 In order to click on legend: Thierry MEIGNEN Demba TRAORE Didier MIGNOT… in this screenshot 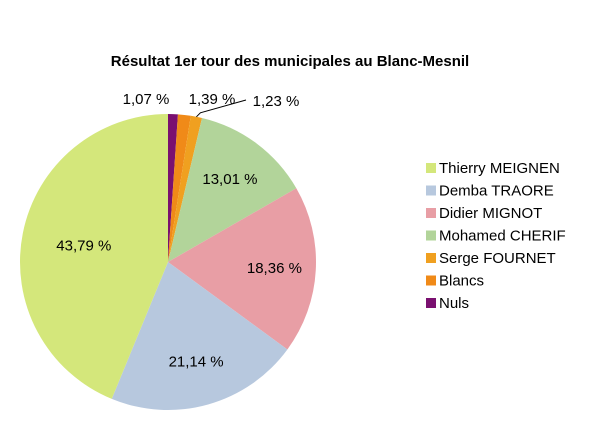, I will do `click(496, 236)`.